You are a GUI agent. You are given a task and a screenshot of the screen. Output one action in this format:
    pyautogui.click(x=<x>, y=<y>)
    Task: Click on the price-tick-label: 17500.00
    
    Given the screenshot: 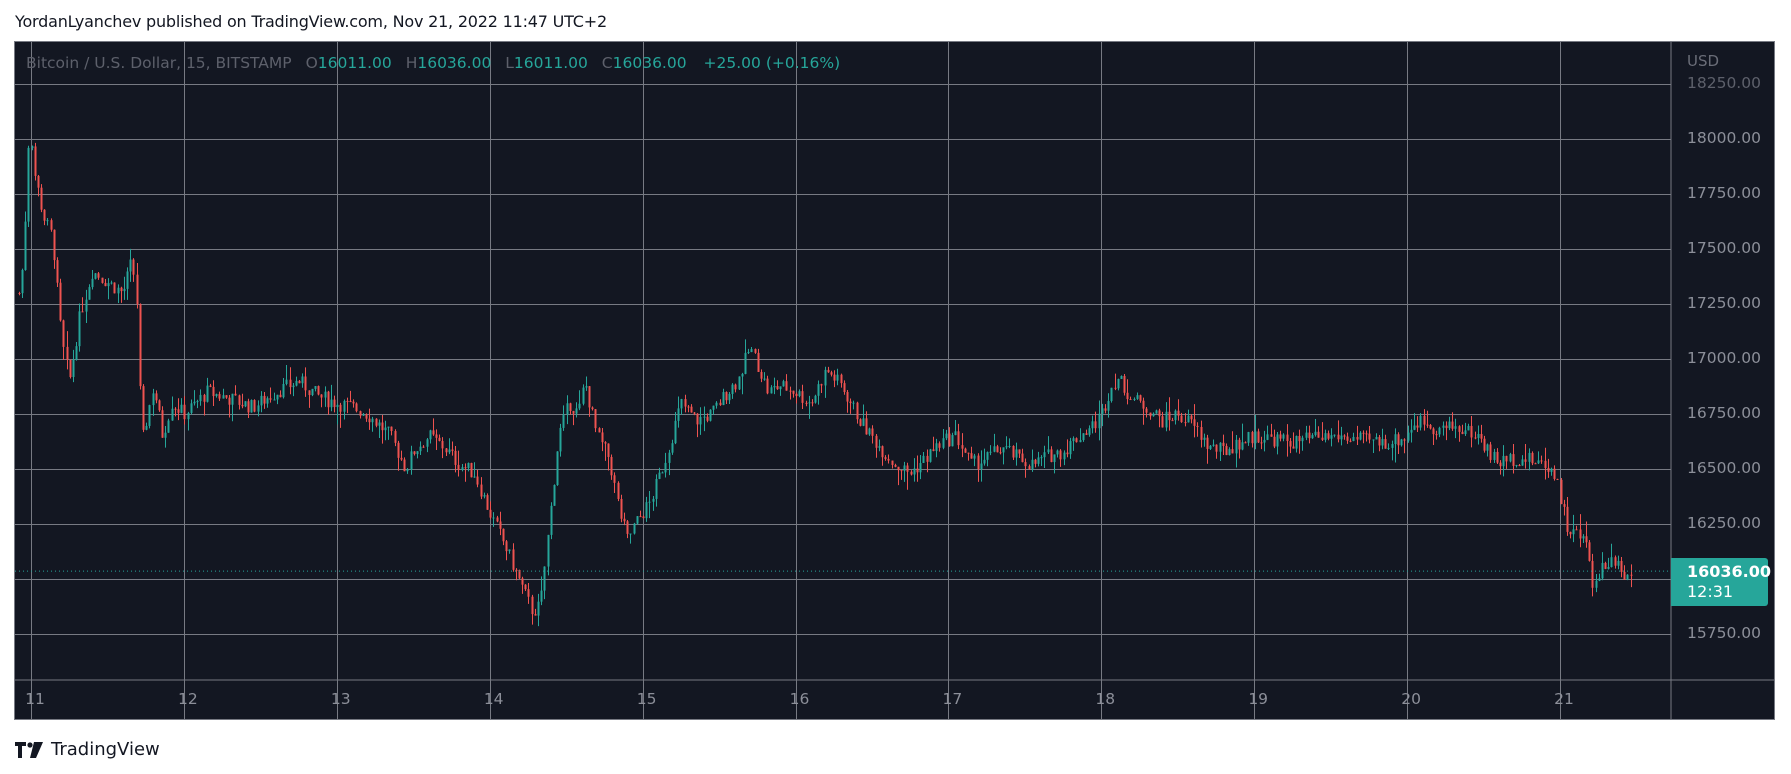 What is the action you would take?
    pyautogui.click(x=1724, y=248)
    